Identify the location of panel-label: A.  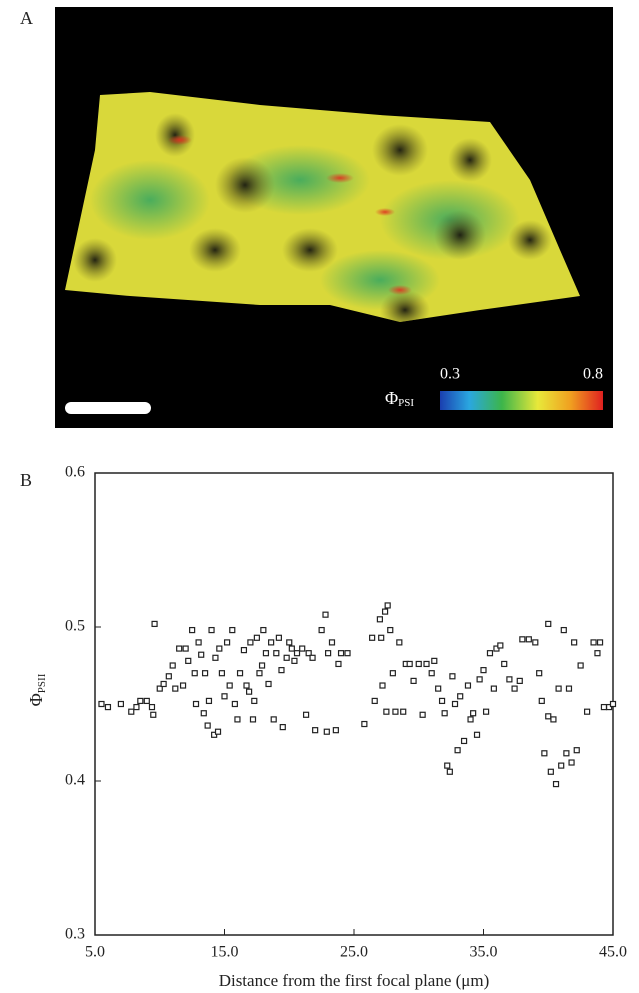
(26, 18).